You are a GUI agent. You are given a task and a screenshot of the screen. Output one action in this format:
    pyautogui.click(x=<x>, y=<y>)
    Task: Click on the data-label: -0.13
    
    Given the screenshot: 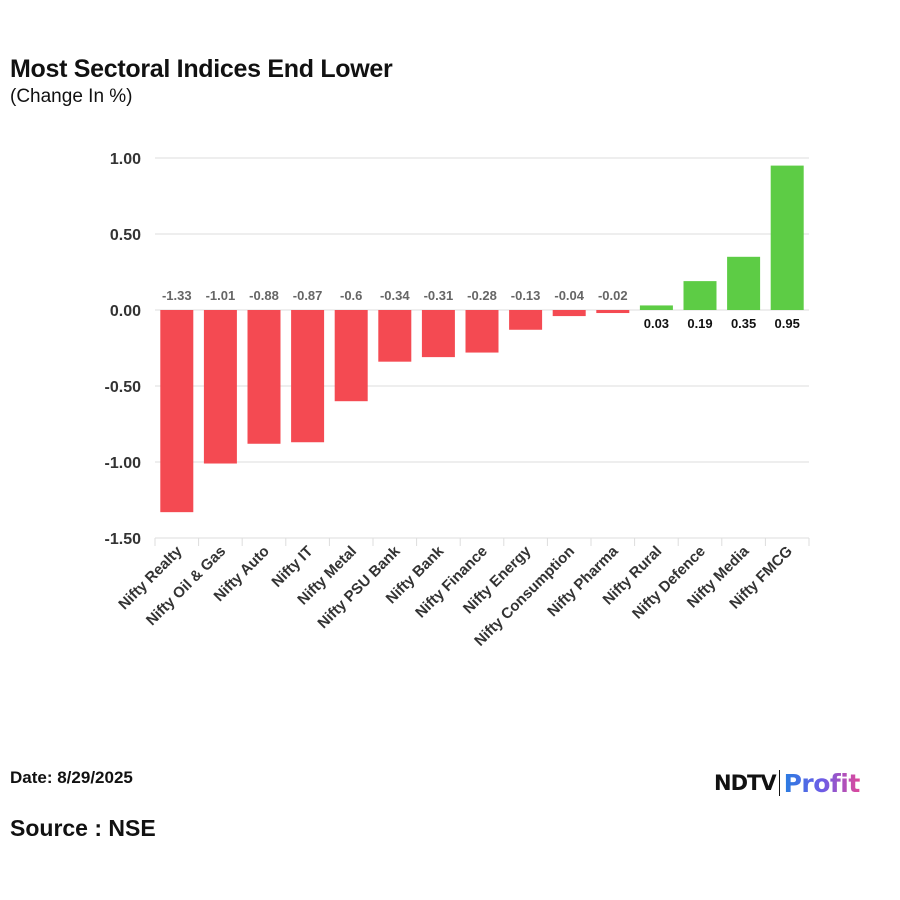 What is the action you would take?
    pyautogui.click(x=526, y=295)
    